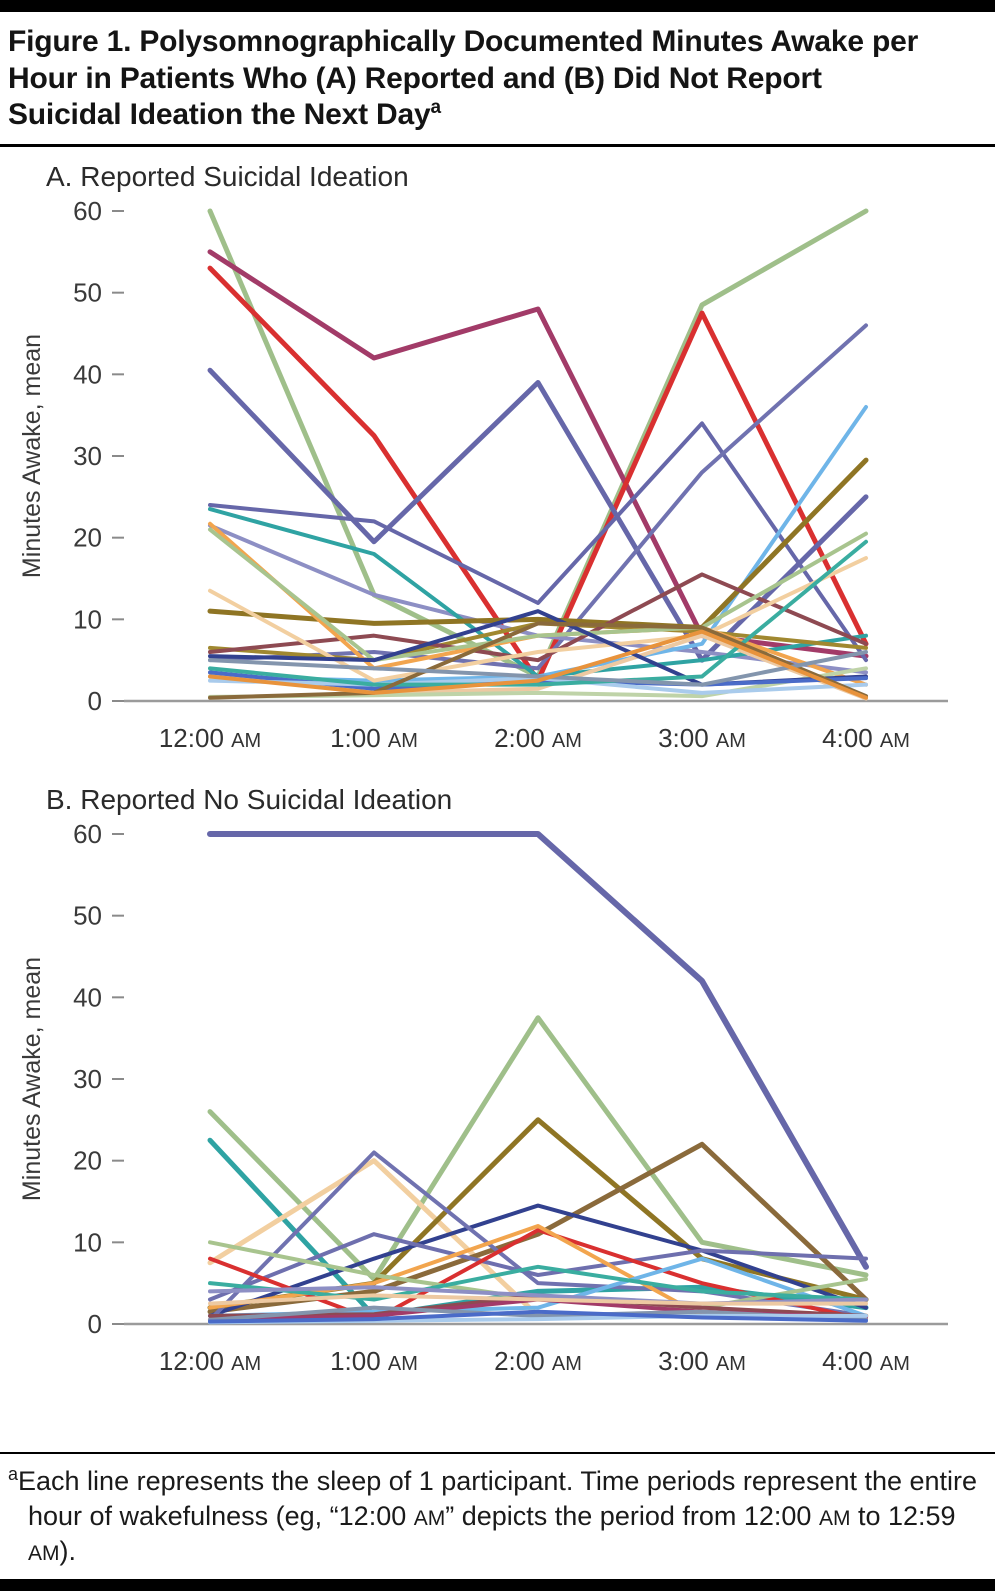 This screenshot has width=995, height=1591. What do you see at coordinates (249, 799) in the screenshot?
I see `panel-b-heading: B. Reported No Suicidal Ideation` at bounding box center [249, 799].